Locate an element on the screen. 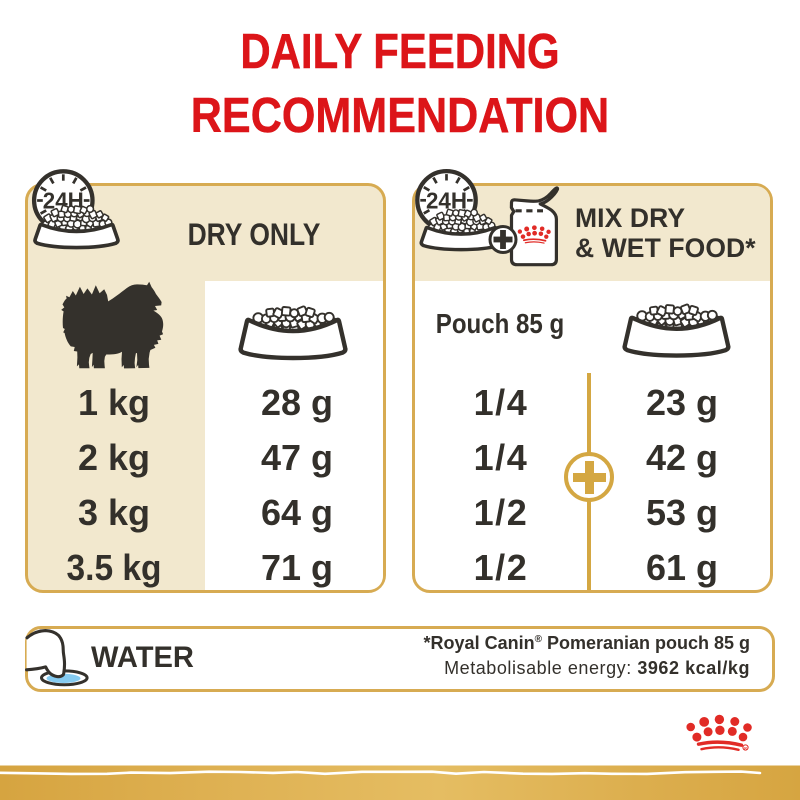 The image size is (800, 800). svg-text: R is located at coordinates (745, 748).